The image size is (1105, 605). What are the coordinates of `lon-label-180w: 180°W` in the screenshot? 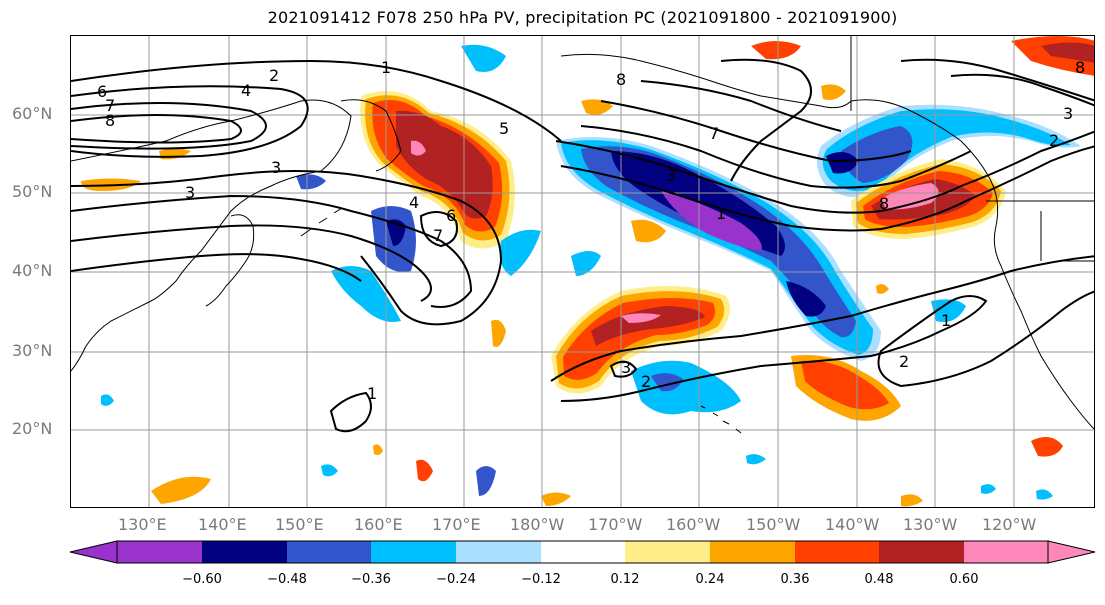 It's located at (537, 524).